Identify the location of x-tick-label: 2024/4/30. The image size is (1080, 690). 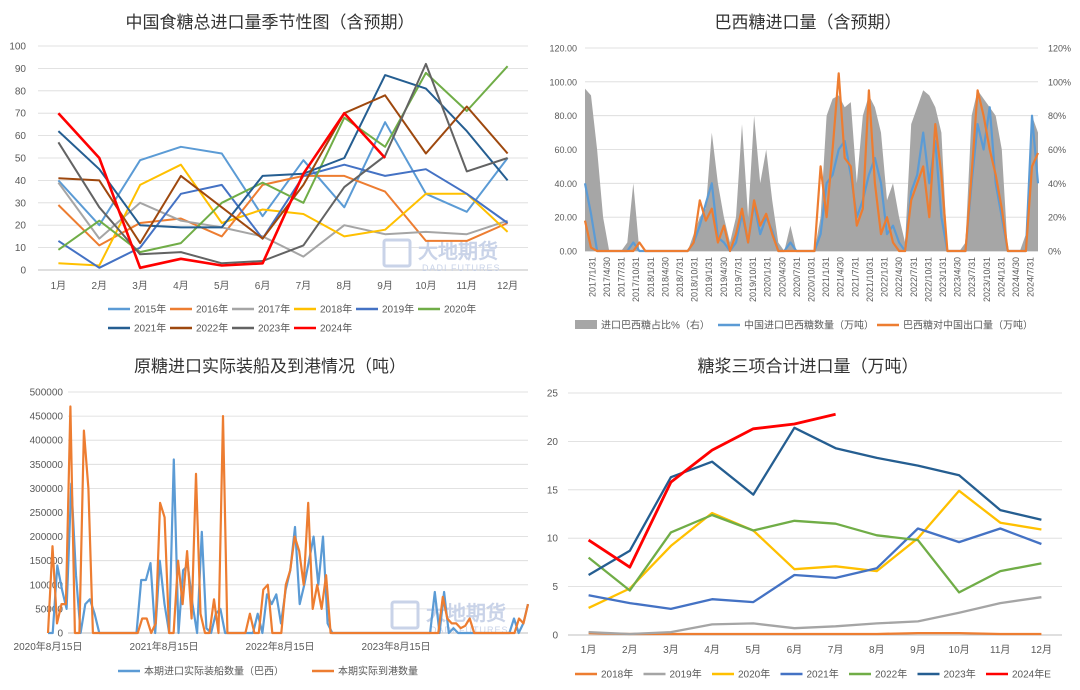
(1016, 277).